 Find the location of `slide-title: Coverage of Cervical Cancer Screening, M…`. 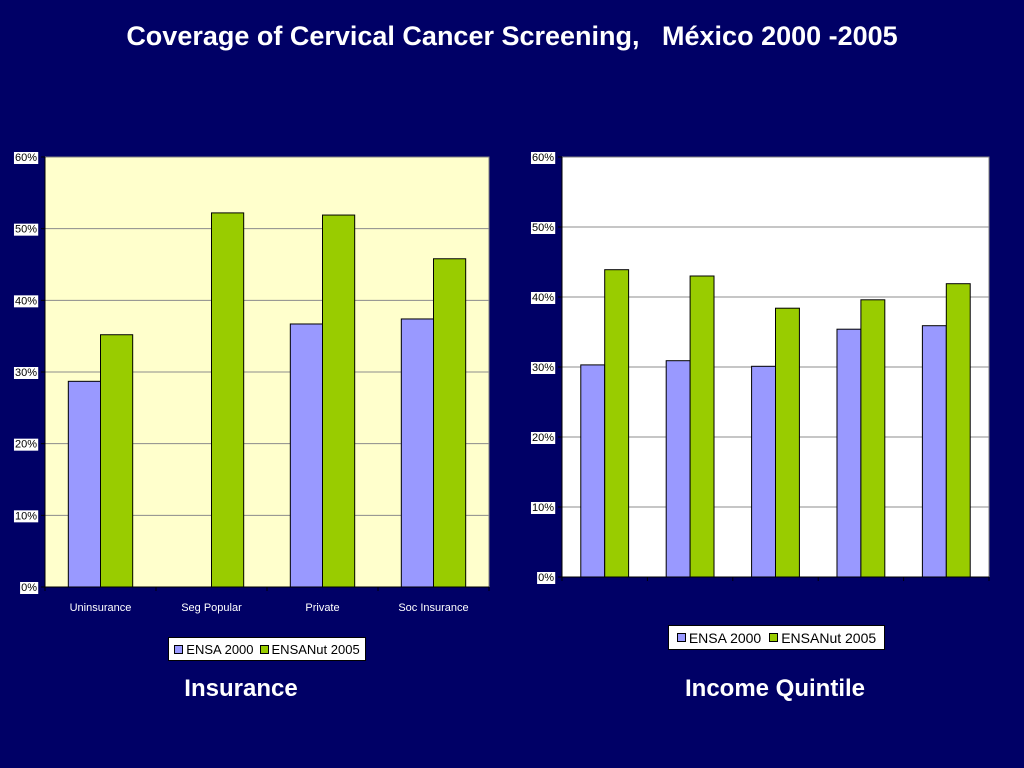

slide-title: Coverage of Cervical Cancer Screening, M… is located at coordinates (512, 36).